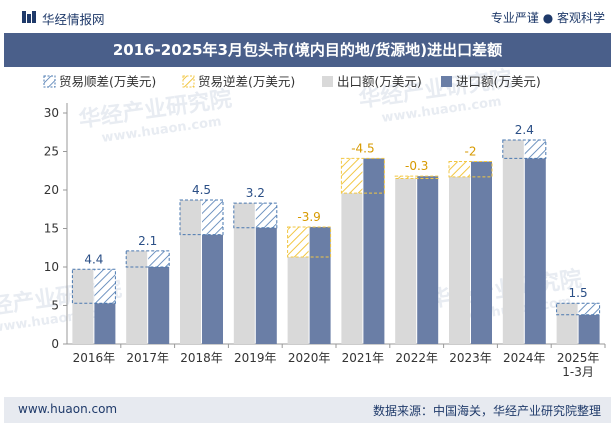 The height and width of the screenshot is (427, 615). Describe the element at coordinates (51, 190) in the screenshot. I see `y-tick-label: 20` at that location.